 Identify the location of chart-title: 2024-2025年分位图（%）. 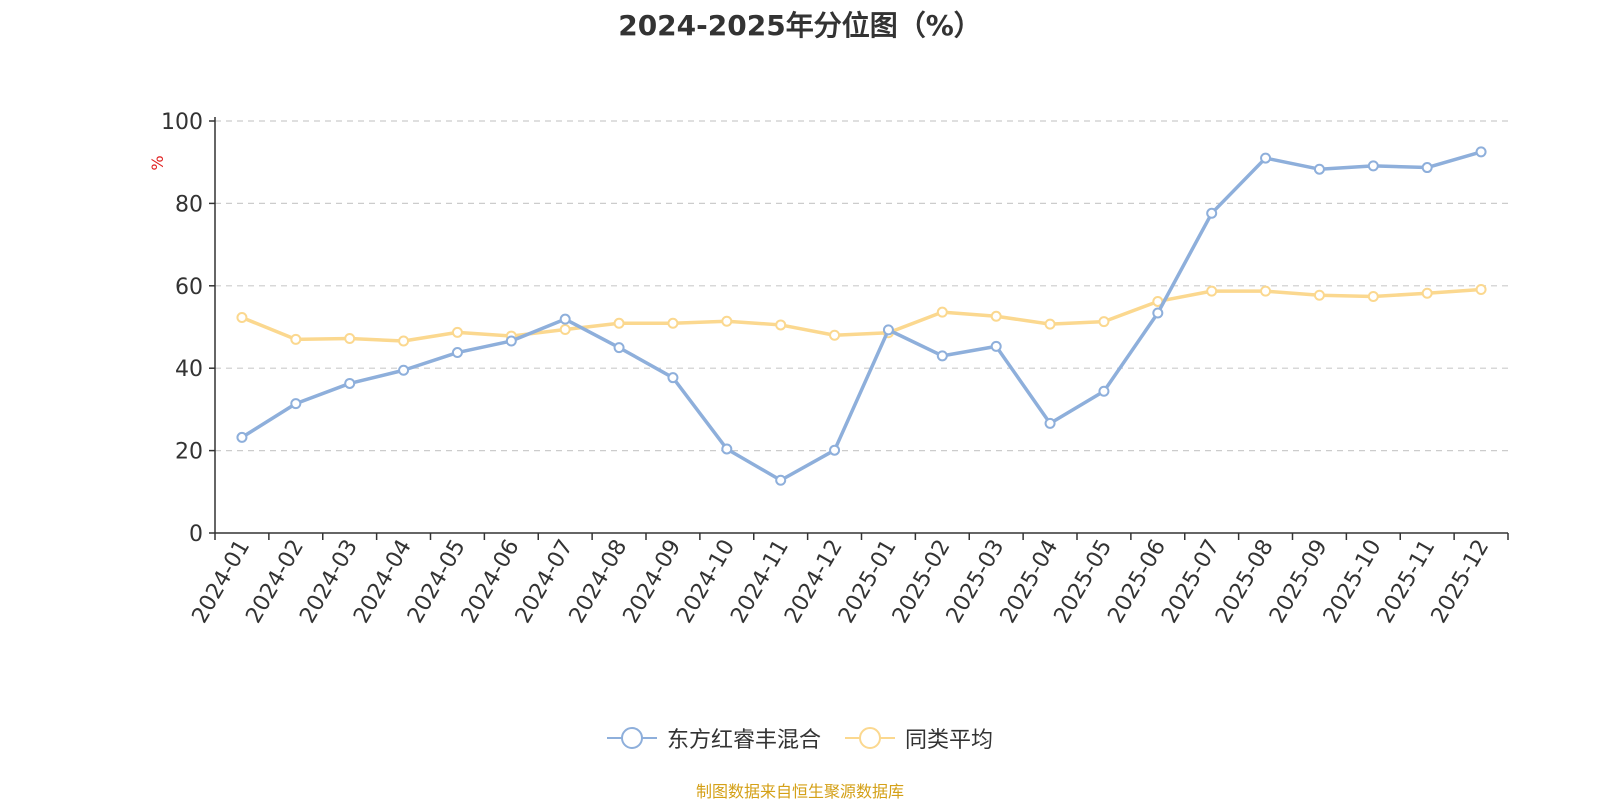
(800, 25).